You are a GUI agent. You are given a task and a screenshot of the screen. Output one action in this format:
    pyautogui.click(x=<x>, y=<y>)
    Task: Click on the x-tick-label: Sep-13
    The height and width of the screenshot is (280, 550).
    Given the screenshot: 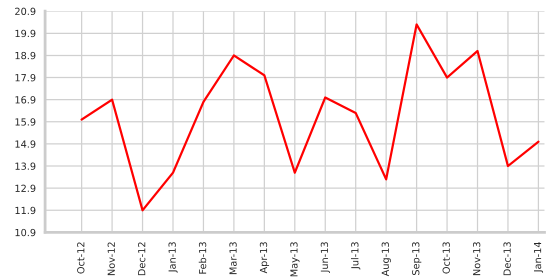 What is the action you would take?
    pyautogui.click(x=417, y=258)
    